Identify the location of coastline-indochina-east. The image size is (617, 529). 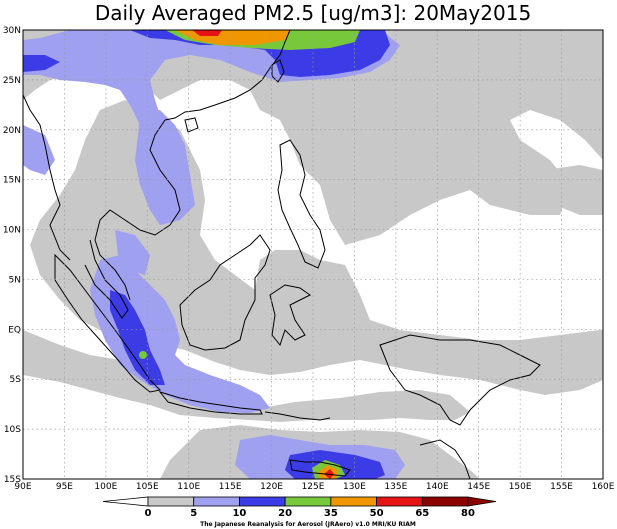
(137, 210).